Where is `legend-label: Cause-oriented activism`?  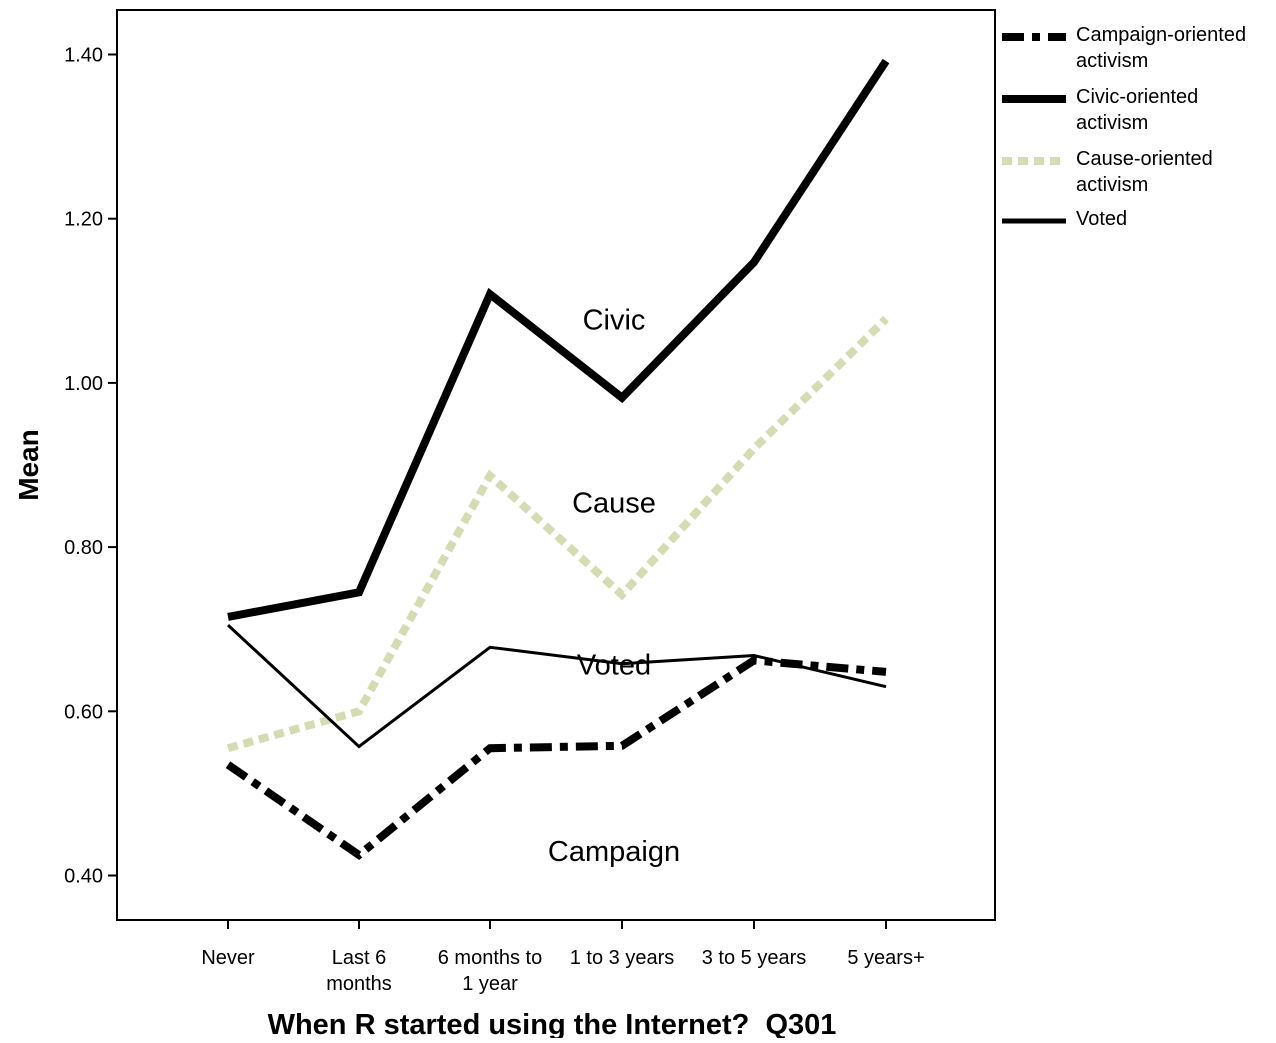
legend-label: Cause-oriented activism is located at coordinates (1173, 172).